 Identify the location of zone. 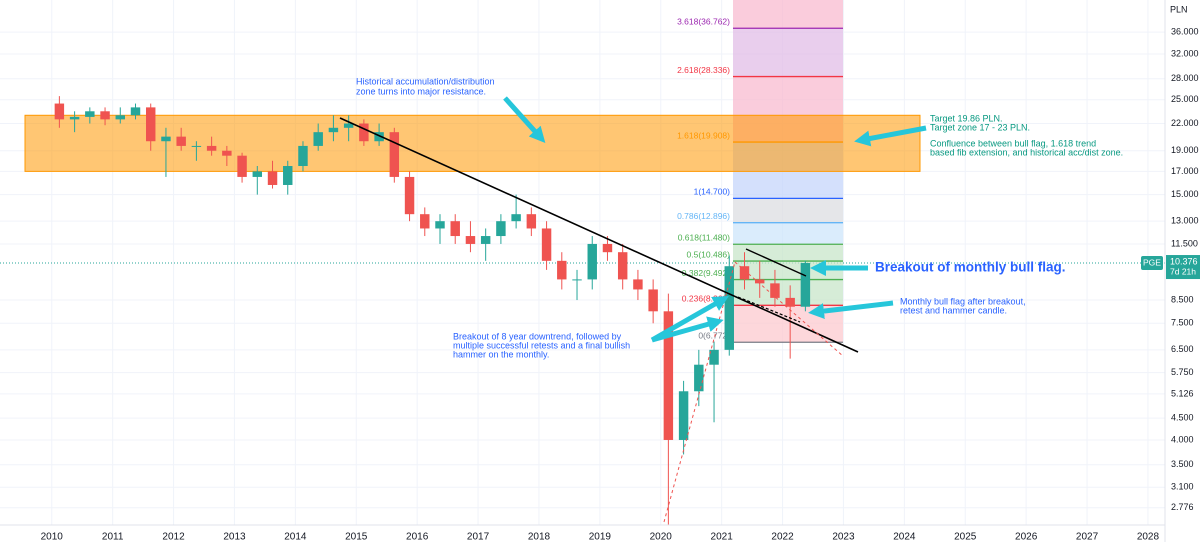
(472, 143).